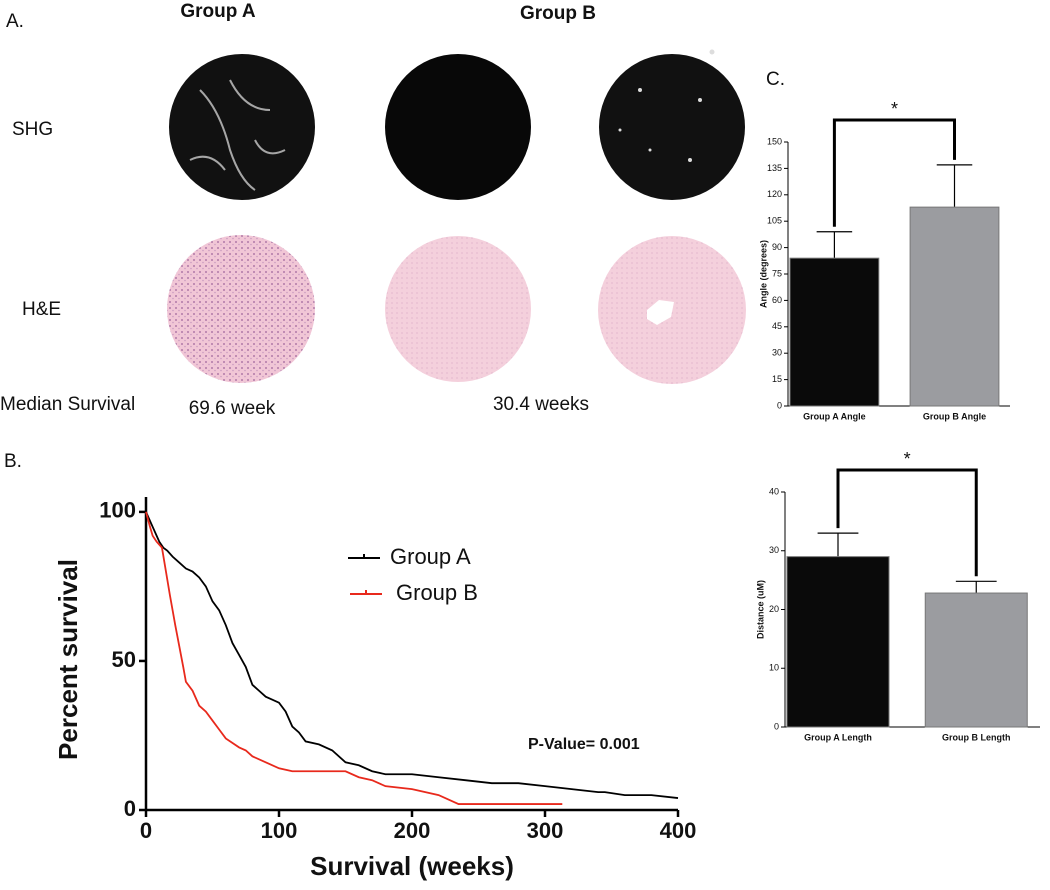  I want to click on row-label: Median Survival, so click(67, 404).